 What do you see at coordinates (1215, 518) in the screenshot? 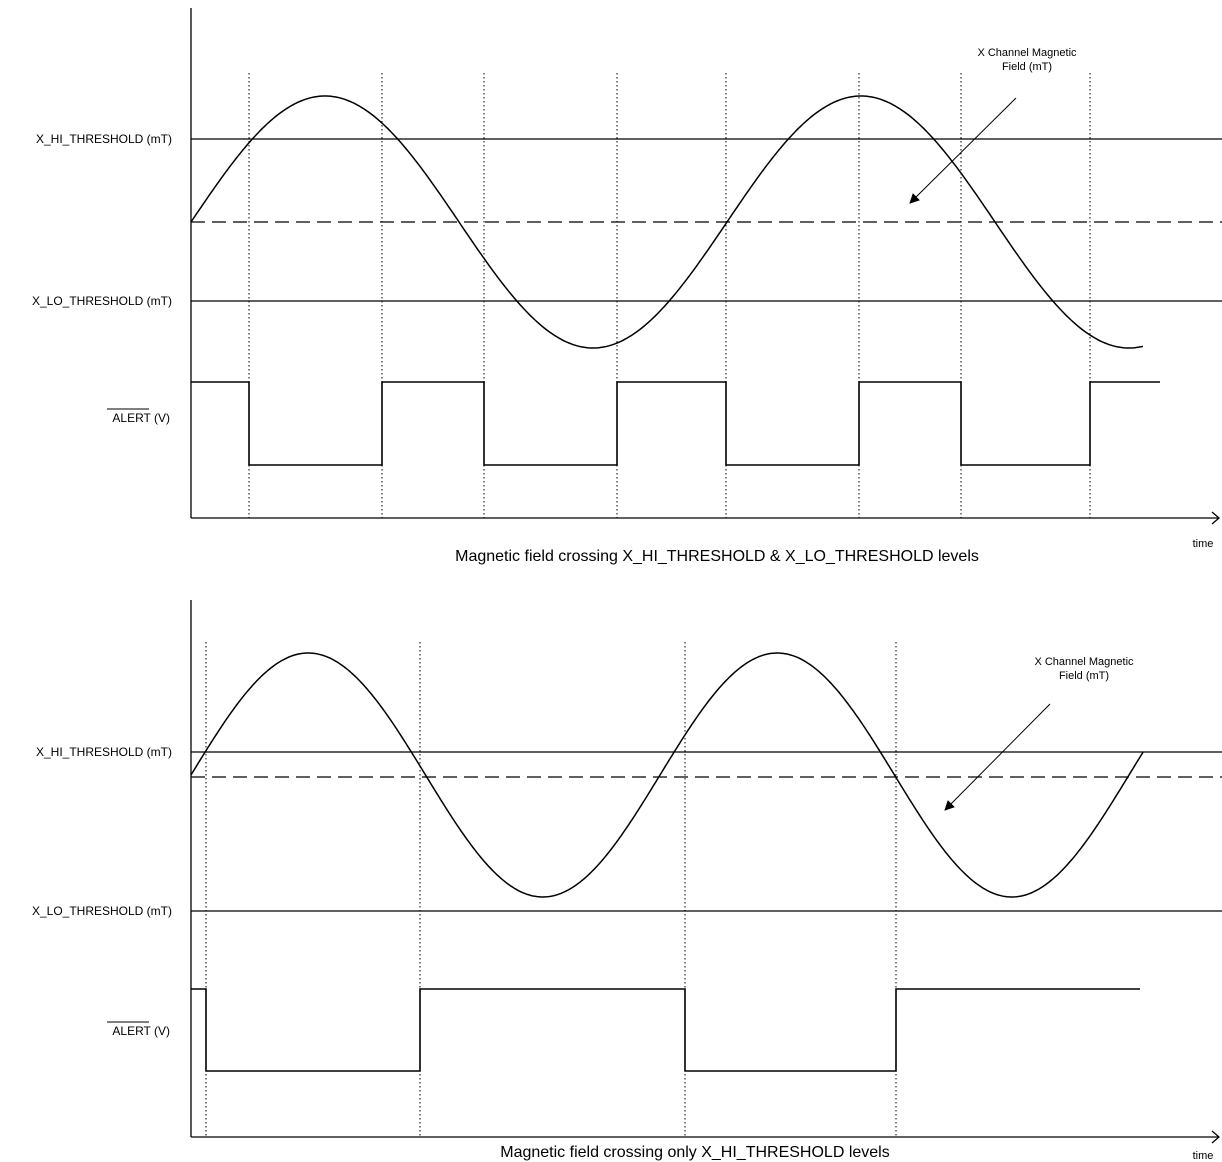
I see `top-time-arrow` at bounding box center [1215, 518].